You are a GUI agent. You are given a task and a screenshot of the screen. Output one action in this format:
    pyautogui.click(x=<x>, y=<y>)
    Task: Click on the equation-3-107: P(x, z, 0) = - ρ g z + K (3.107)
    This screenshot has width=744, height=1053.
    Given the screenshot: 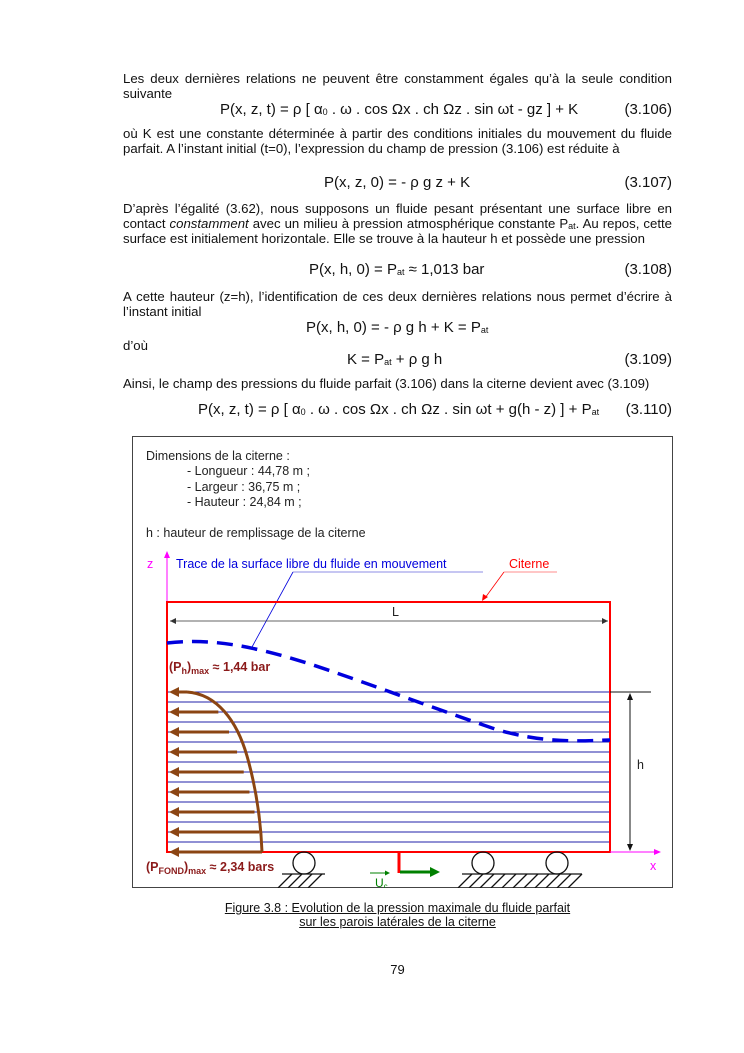 What is the action you would take?
    pyautogui.click(x=498, y=182)
    